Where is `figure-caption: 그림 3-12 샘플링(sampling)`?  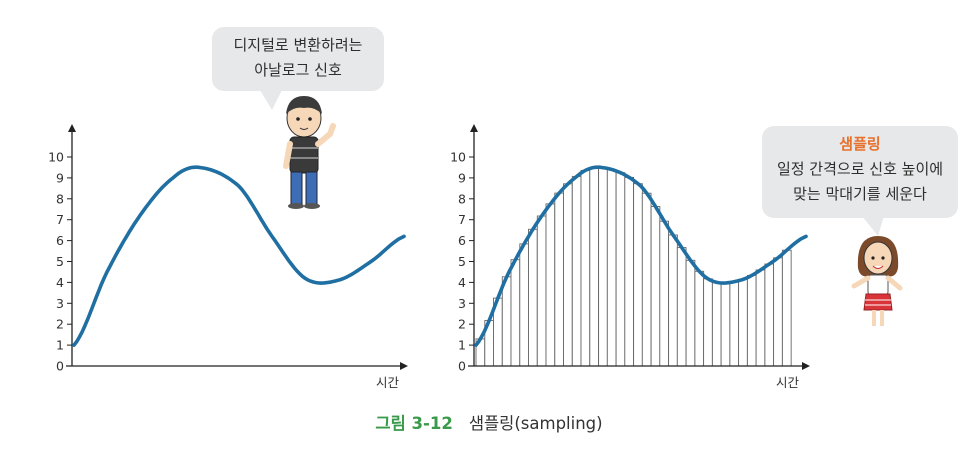
figure-caption: 그림 3-12 샘플링(sampling) is located at coordinates (489, 422).